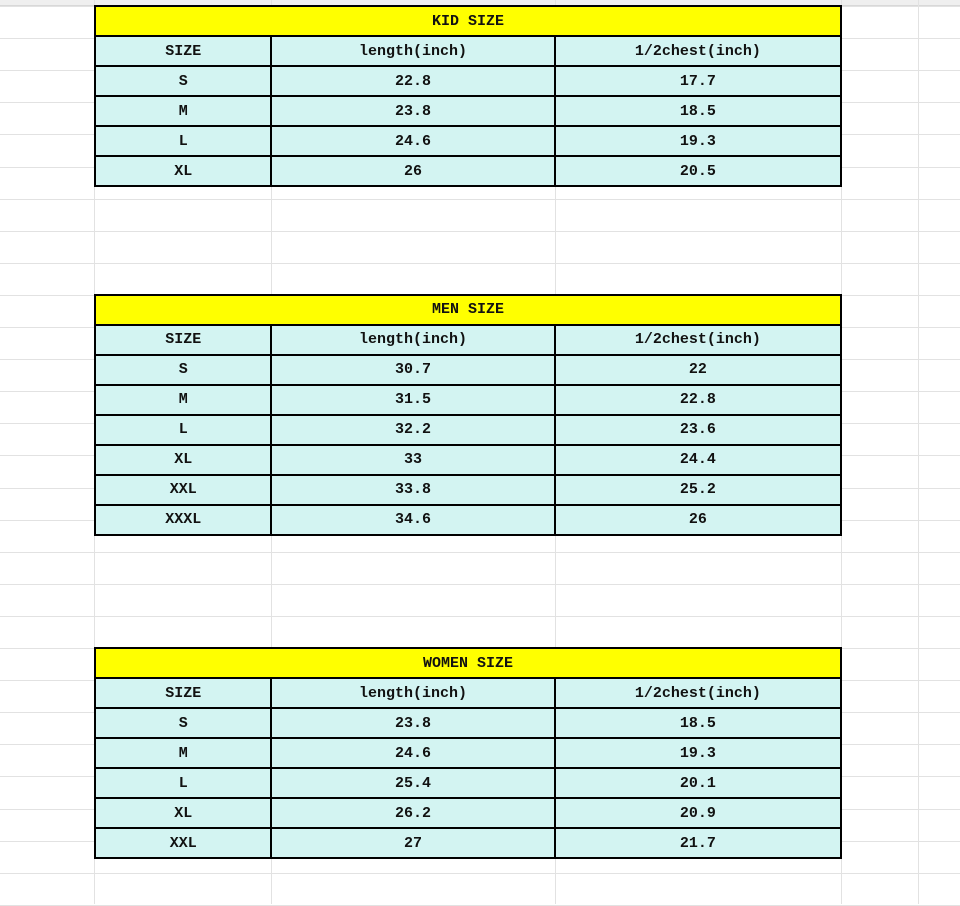  Describe the element at coordinates (698, 813) in the screenshot. I see `table-cell: 20.9` at that location.